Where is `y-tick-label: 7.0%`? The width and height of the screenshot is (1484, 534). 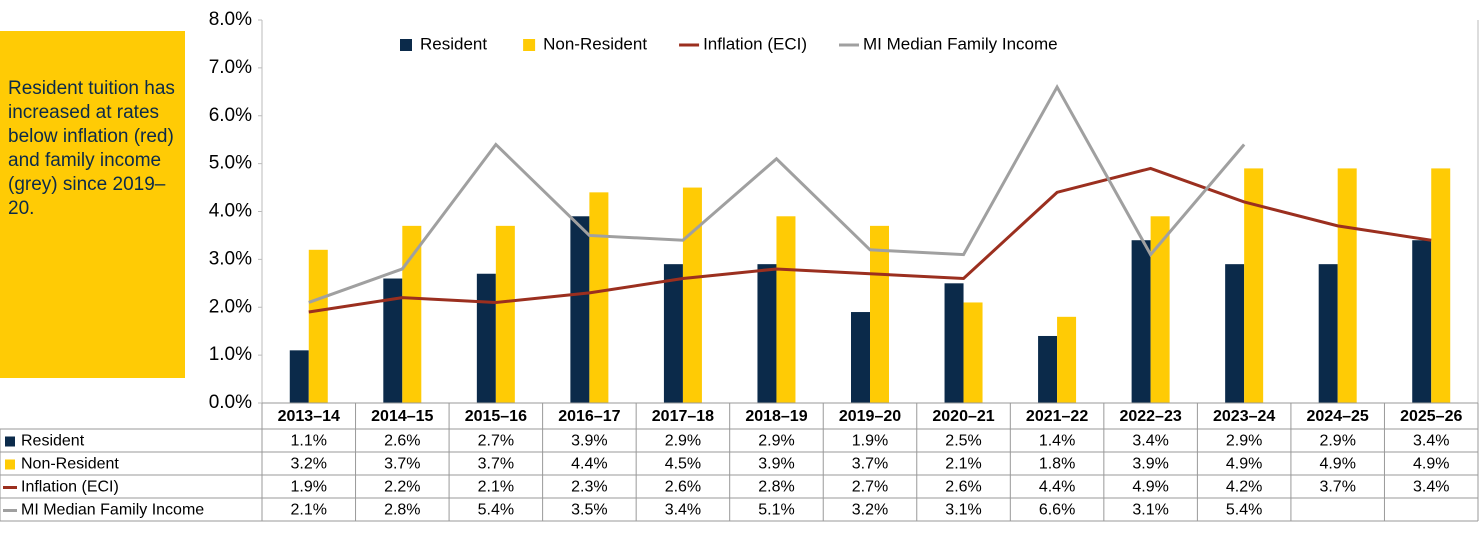 y-tick-label: 7.0% is located at coordinates (230, 67).